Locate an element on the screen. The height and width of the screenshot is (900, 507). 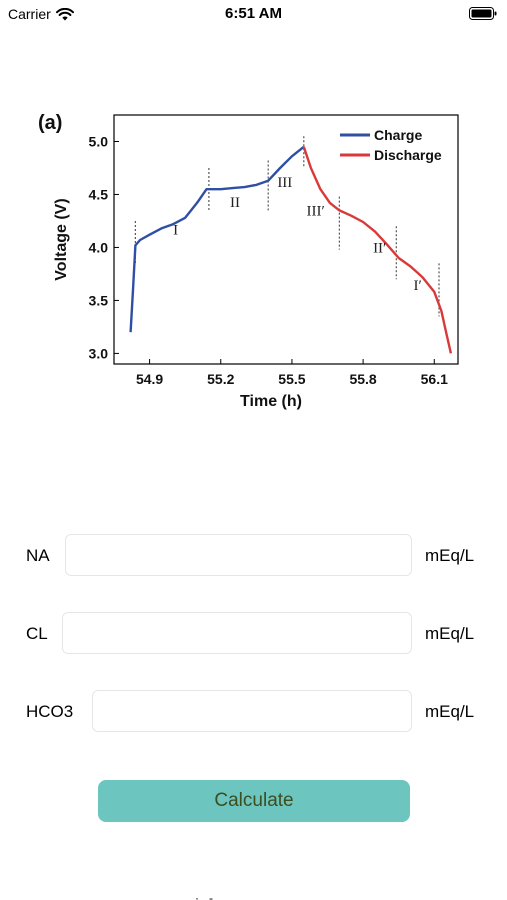
x-tick-label: 54.9 is located at coordinates (149, 379).